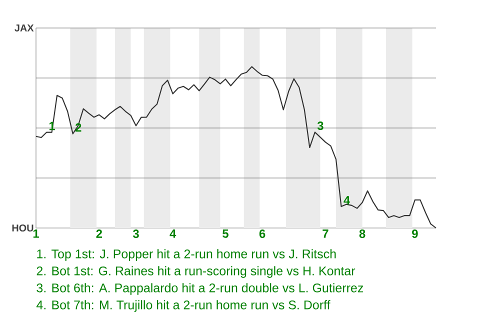  Describe the element at coordinates (325, 234) in the screenshot. I see `x-tick-label: 7` at that location.